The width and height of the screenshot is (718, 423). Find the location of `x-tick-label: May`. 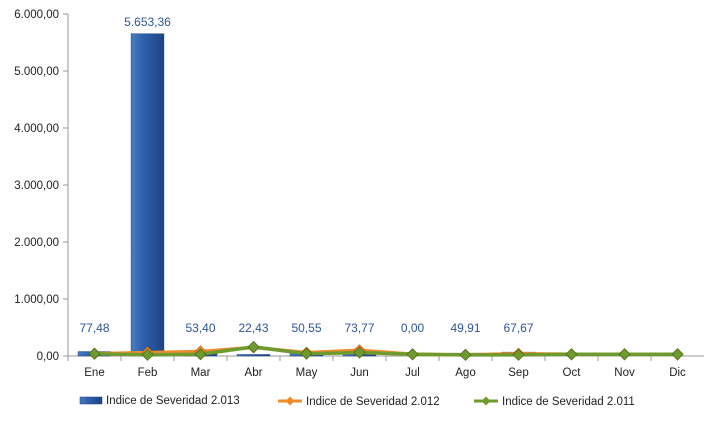

x-tick-label: May is located at coordinates (307, 373).